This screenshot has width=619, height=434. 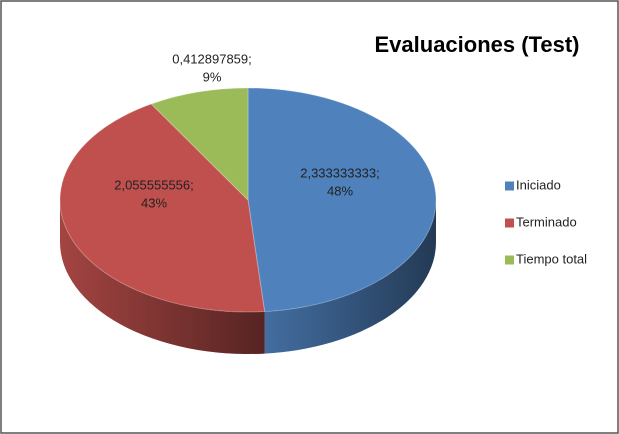 What do you see at coordinates (154, 184) in the screenshot?
I see `data-label-value: 2,055555556;` at bounding box center [154, 184].